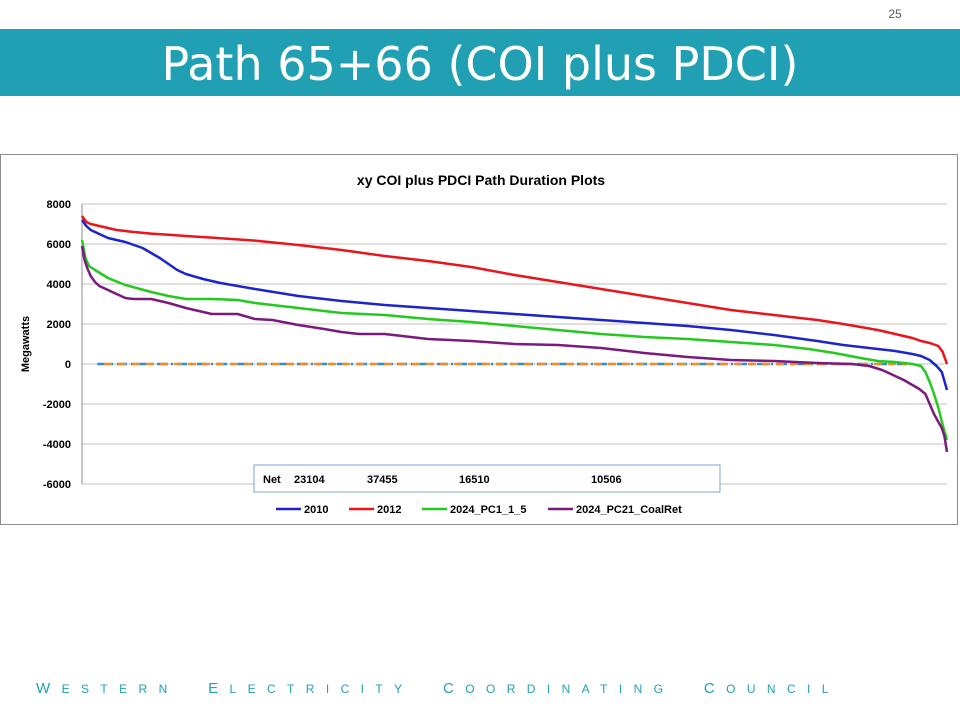  What do you see at coordinates (59, 285) in the screenshot?
I see `y-tick-label: 4000` at bounding box center [59, 285].